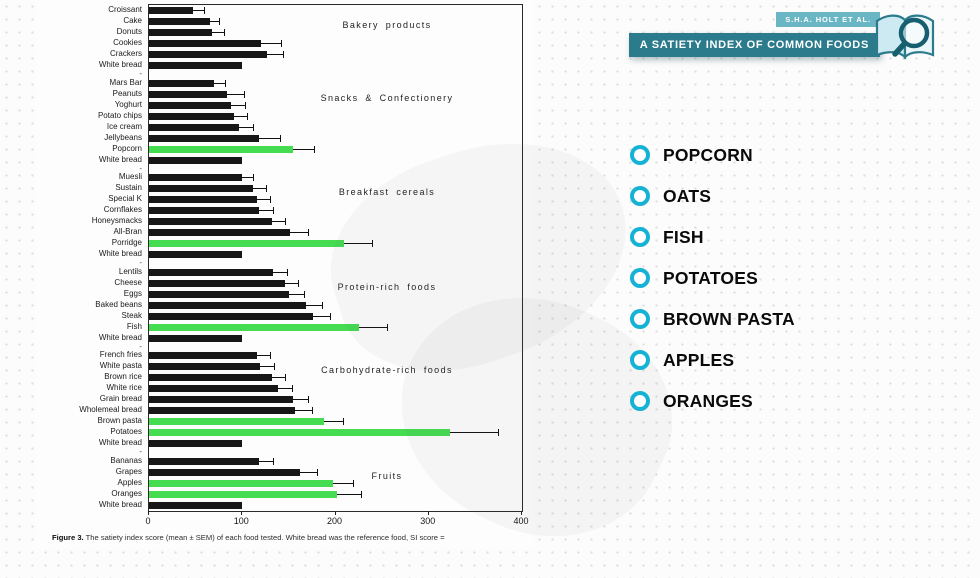 The image size is (980, 578). Describe the element at coordinates (708, 400) in the screenshot. I see `food-label: ORANGES` at that location.